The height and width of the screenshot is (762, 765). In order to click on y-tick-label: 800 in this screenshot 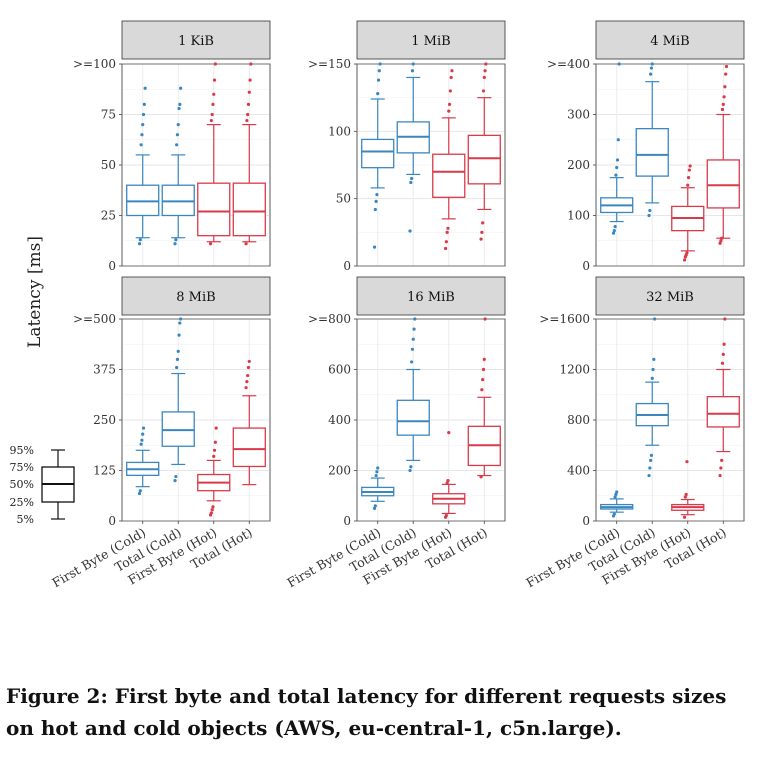, I will do `click(578, 420)`.